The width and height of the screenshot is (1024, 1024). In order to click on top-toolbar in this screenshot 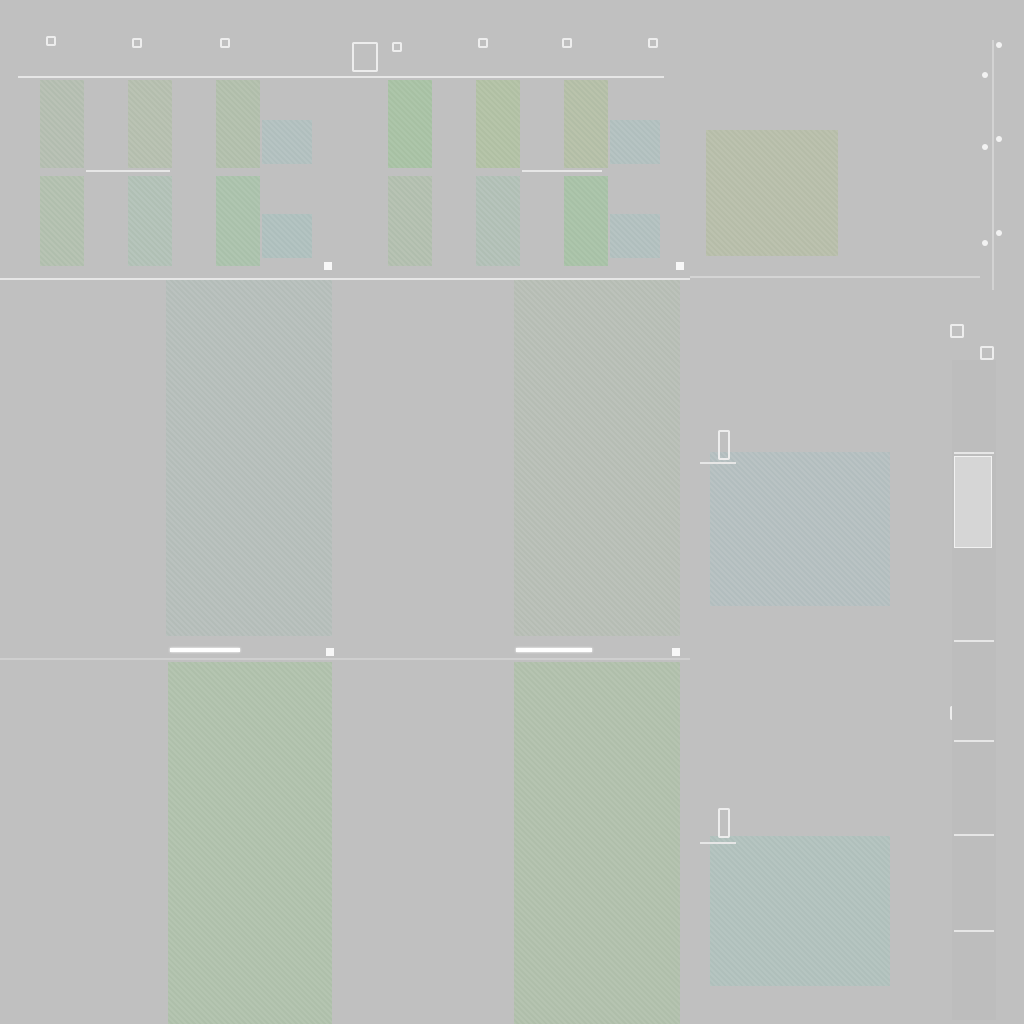, I will do `click(512, 40)`.